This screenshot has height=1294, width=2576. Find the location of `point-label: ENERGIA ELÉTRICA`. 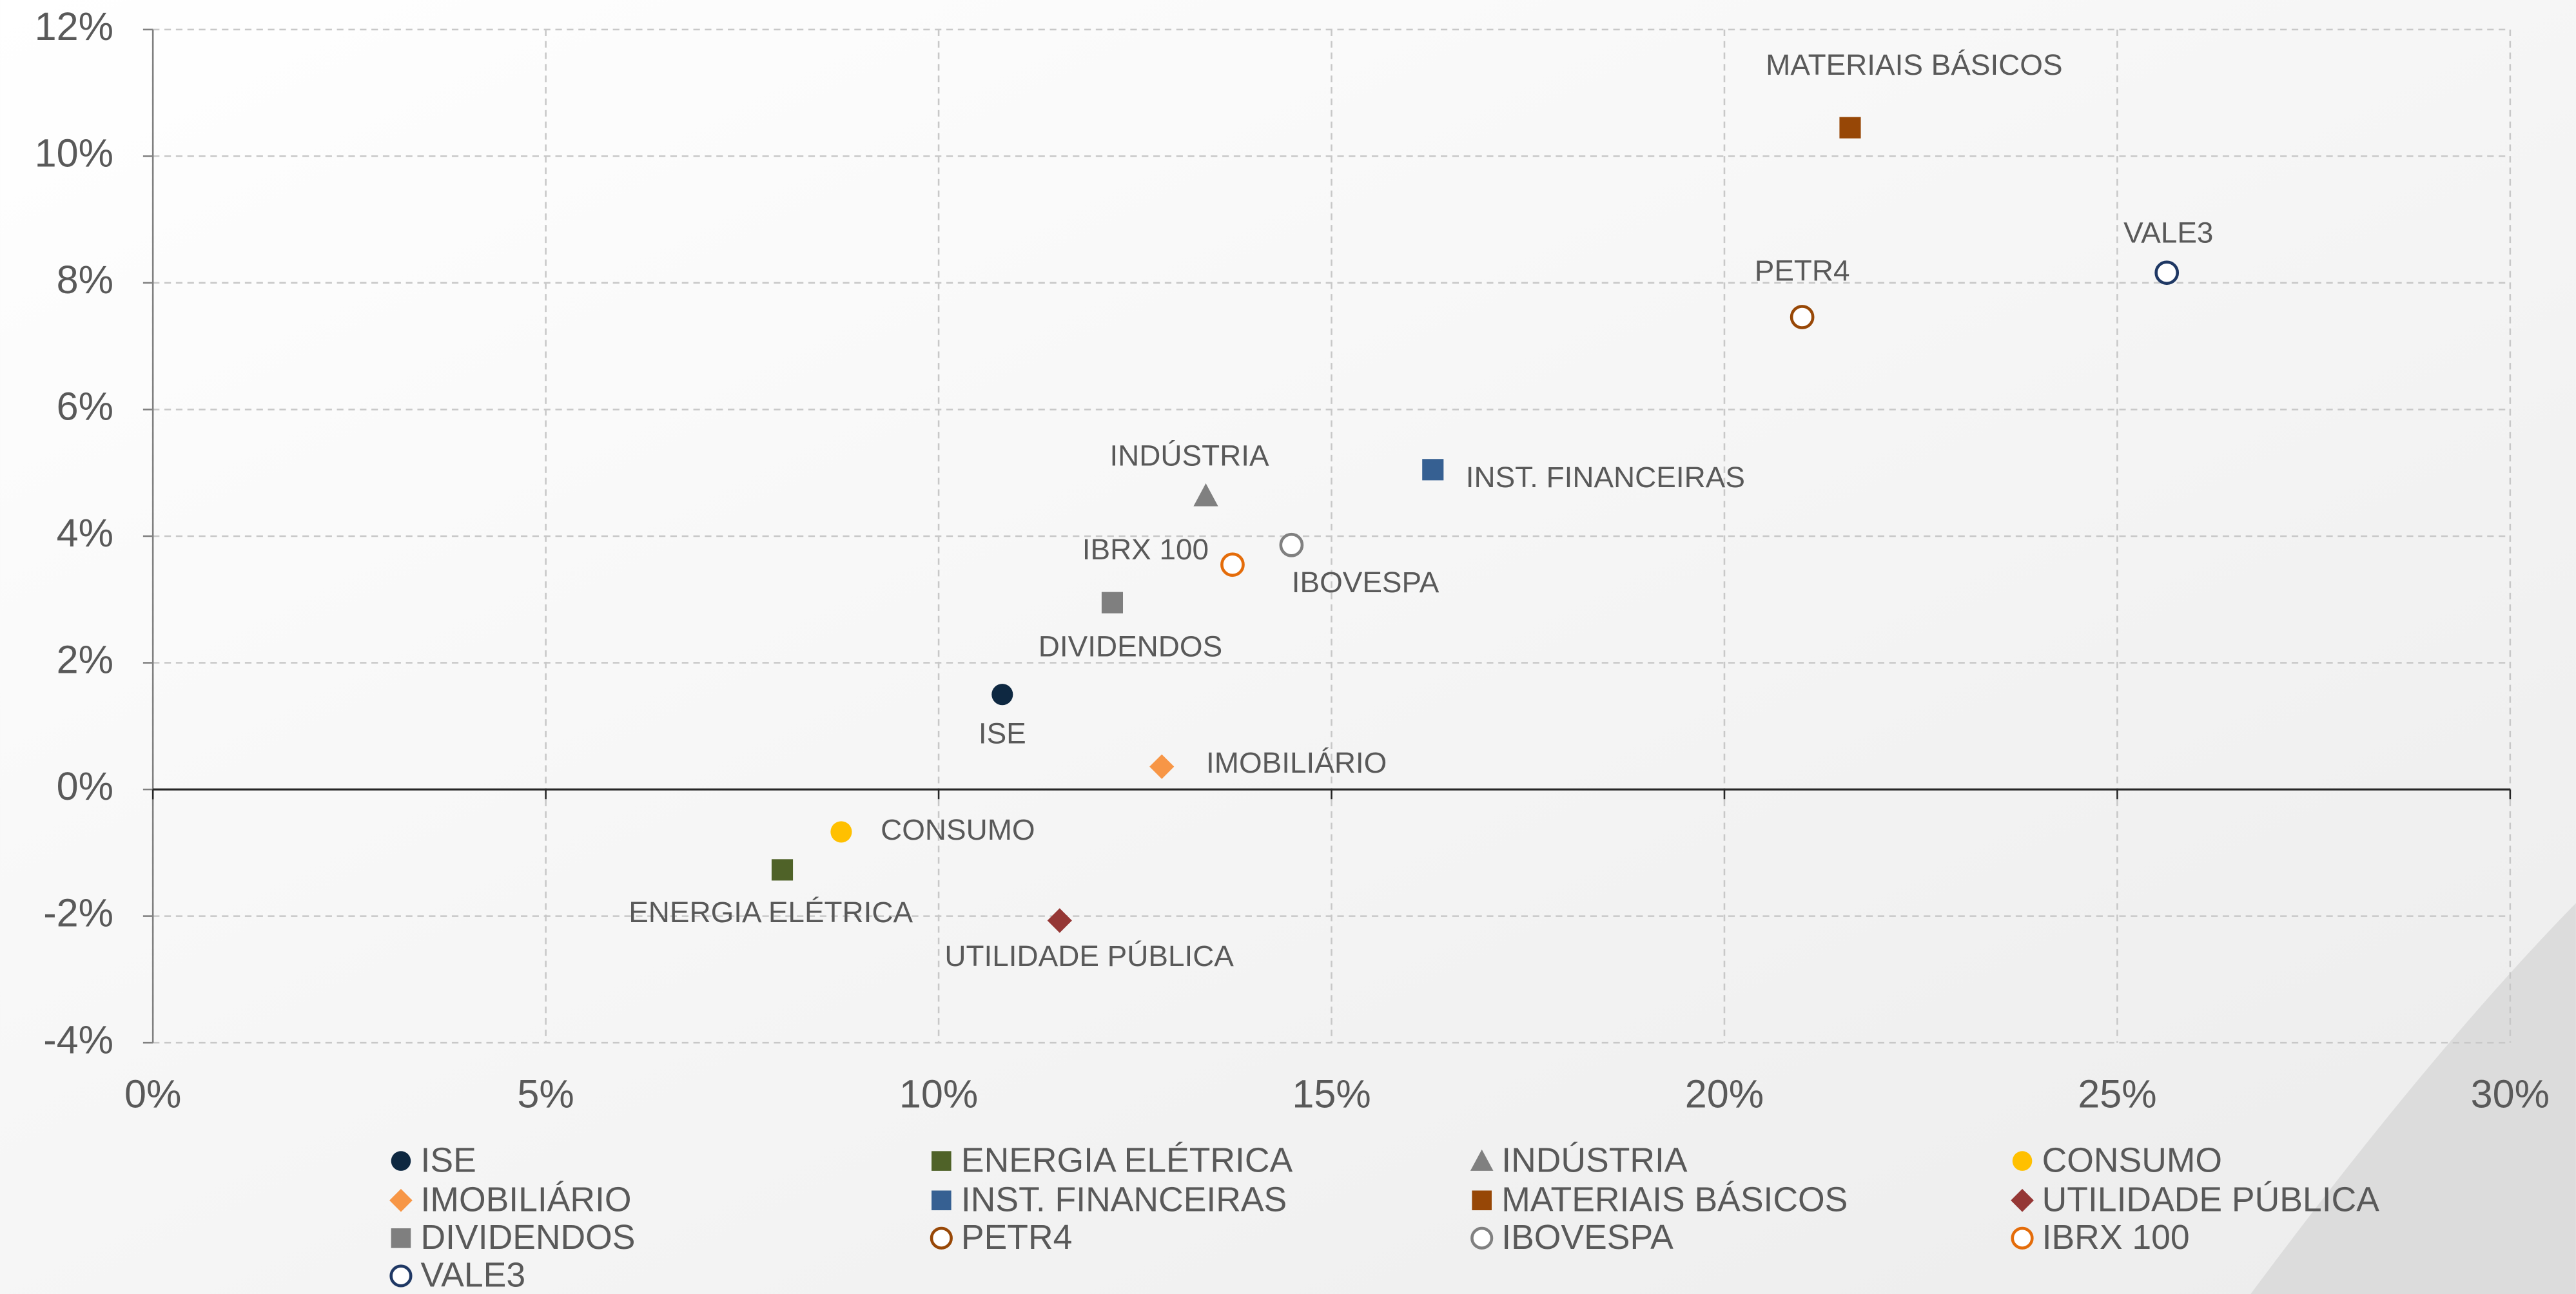

point-label: ENERGIA ELÉTRICA is located at coordinates (771, 912).